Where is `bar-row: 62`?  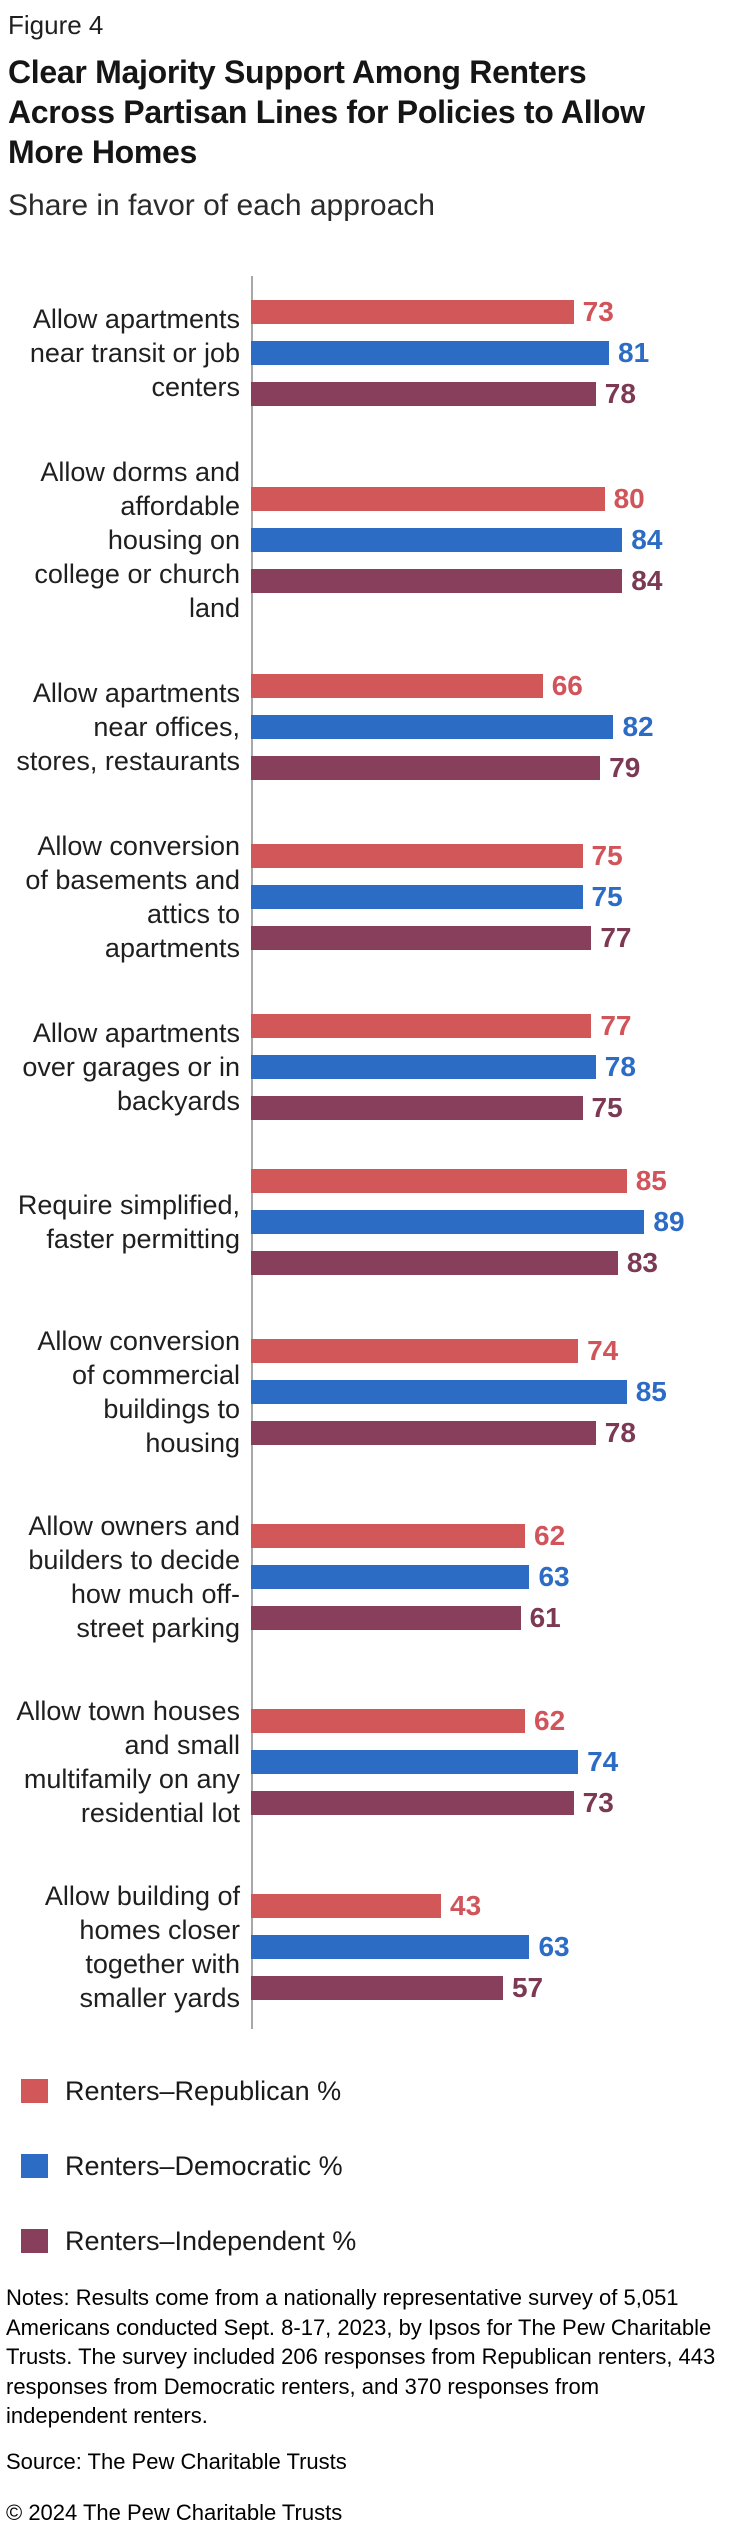 bar-row: 62 is located at coordinates (488, 1536).